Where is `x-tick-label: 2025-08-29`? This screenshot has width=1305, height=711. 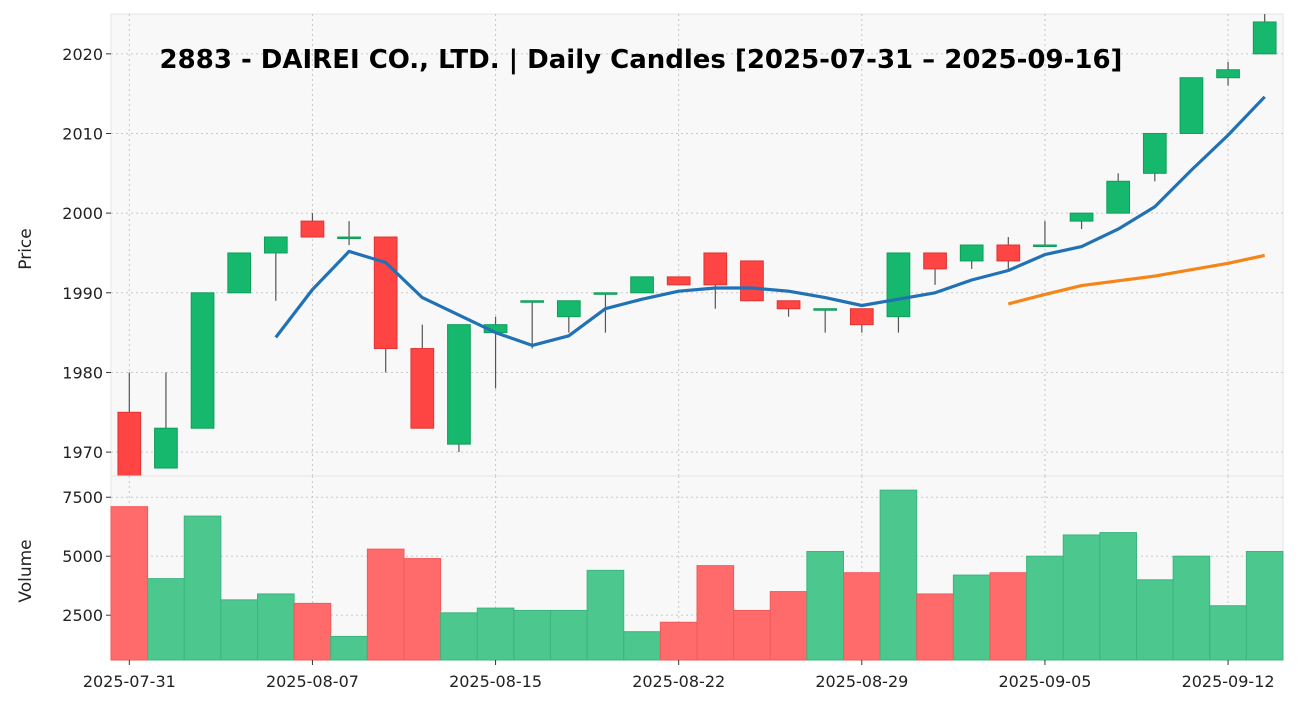 x-tick-label: 2025-08-29 is located at coordinates (861, 681).